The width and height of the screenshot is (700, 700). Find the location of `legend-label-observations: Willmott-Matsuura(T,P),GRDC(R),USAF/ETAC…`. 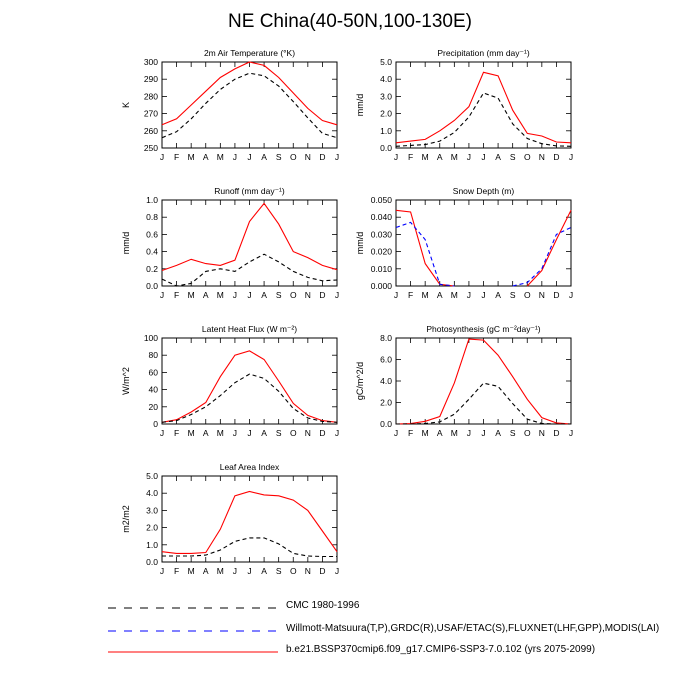

legend-label-observations: Willmott-Matsuura(T,P),GRDC(R),USAF/ETAC… is located at coordinates (473, 628).